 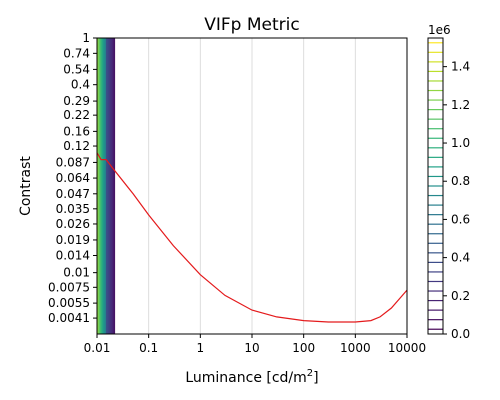 What do you see at coordinates (97, 348) in the screenshot?
I see `x-tick-label: 0.01` at bounding box center [97, 348].